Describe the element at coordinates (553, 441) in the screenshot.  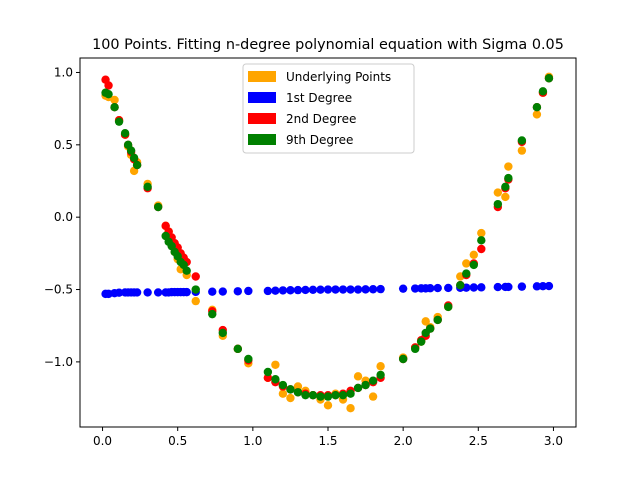
I see `x-tick-label: 3.0` at that location.